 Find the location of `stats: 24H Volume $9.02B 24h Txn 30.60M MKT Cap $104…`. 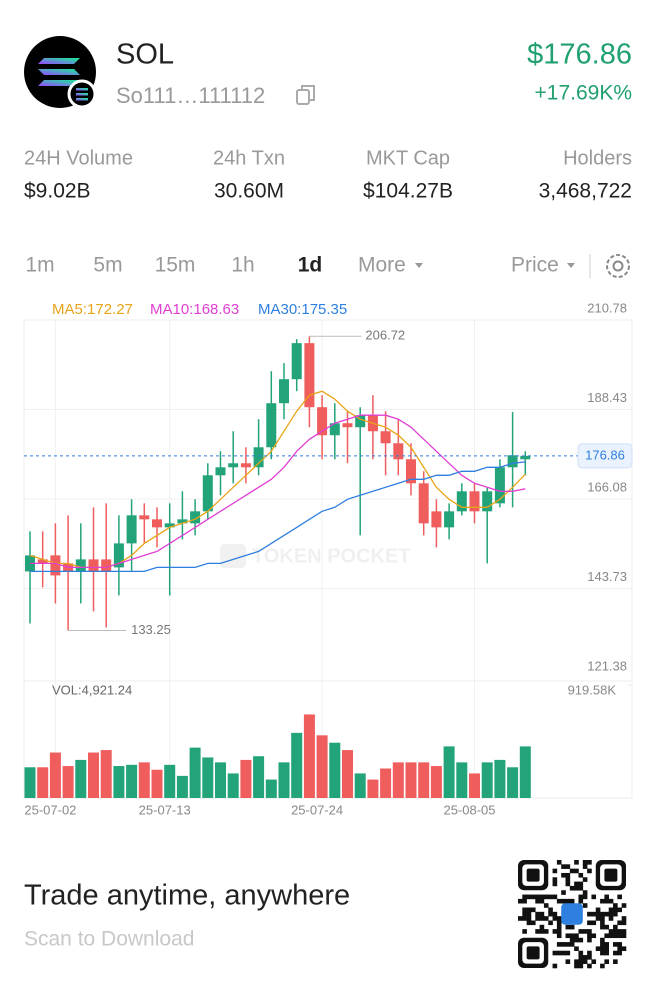

stats: 24H Volume $9.02B 24h Txn 30.60M MKT Cap $104… is located at coordinates (328, 174).